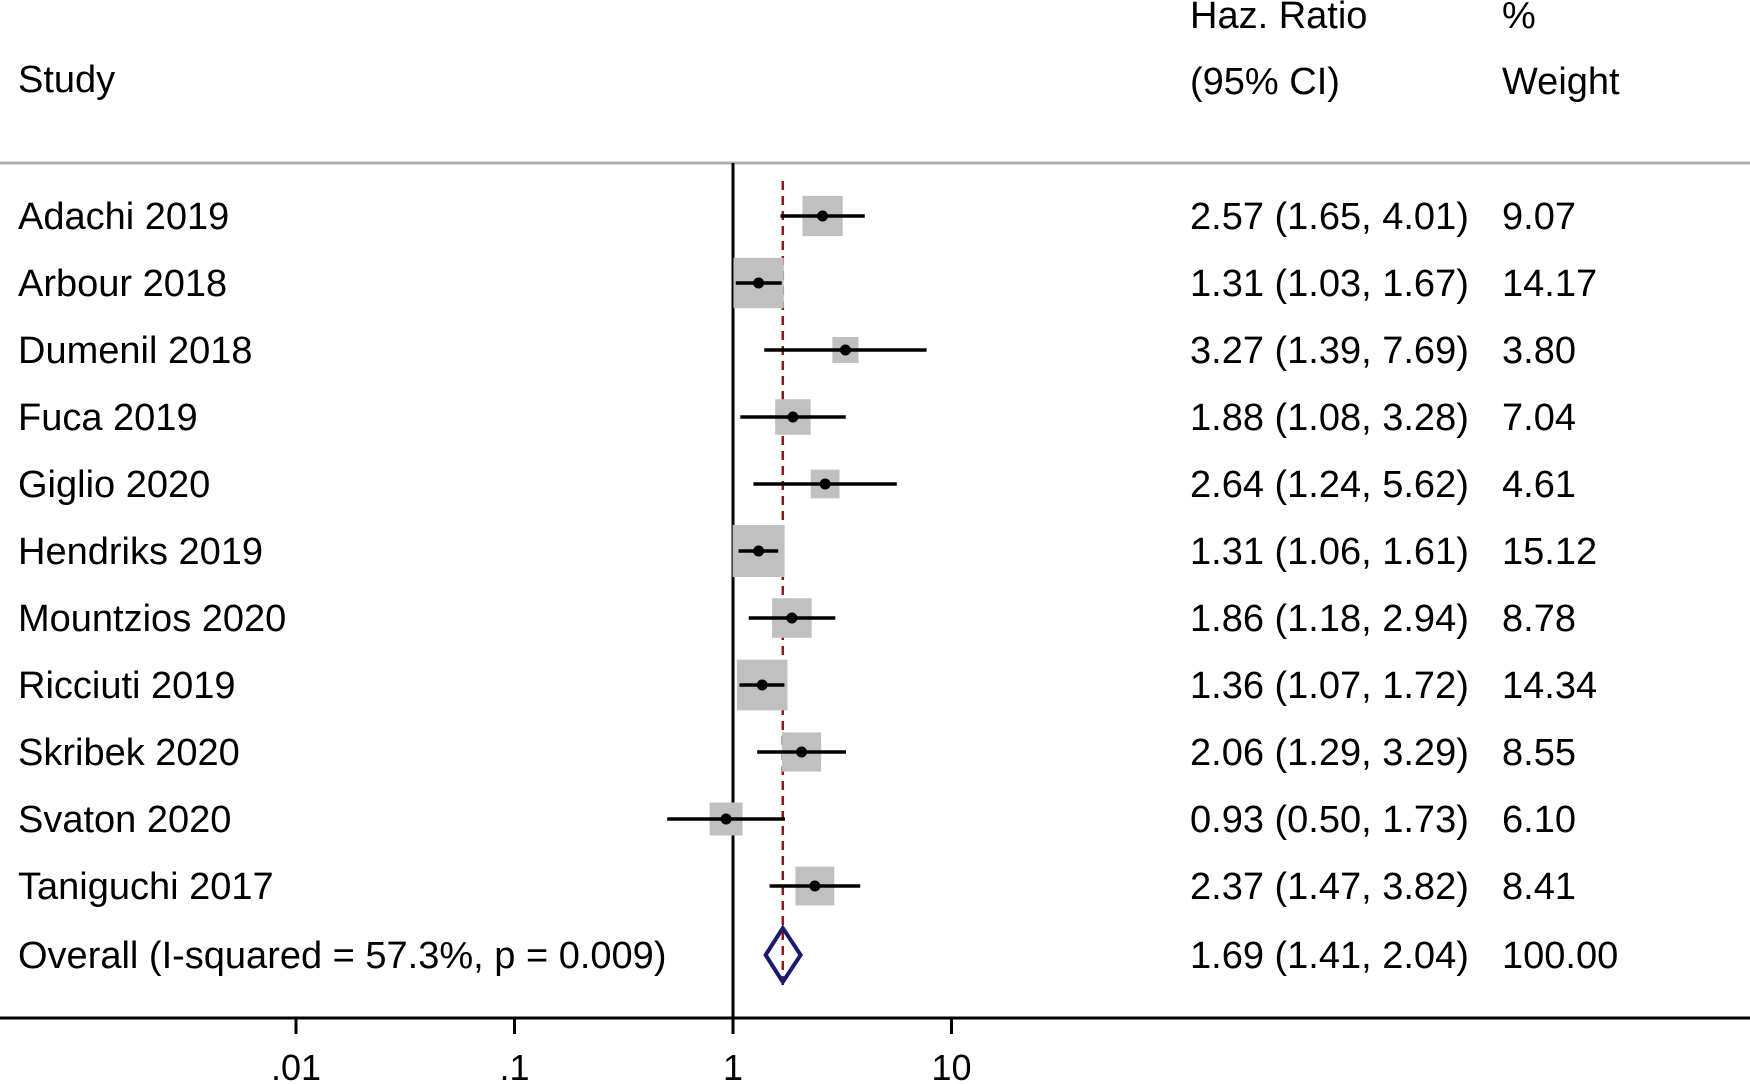  What do you see at coordinates (127, 686) in the screenshot?
I see `study-name: Ricciuti 2019` at bounding box center [127, 686].